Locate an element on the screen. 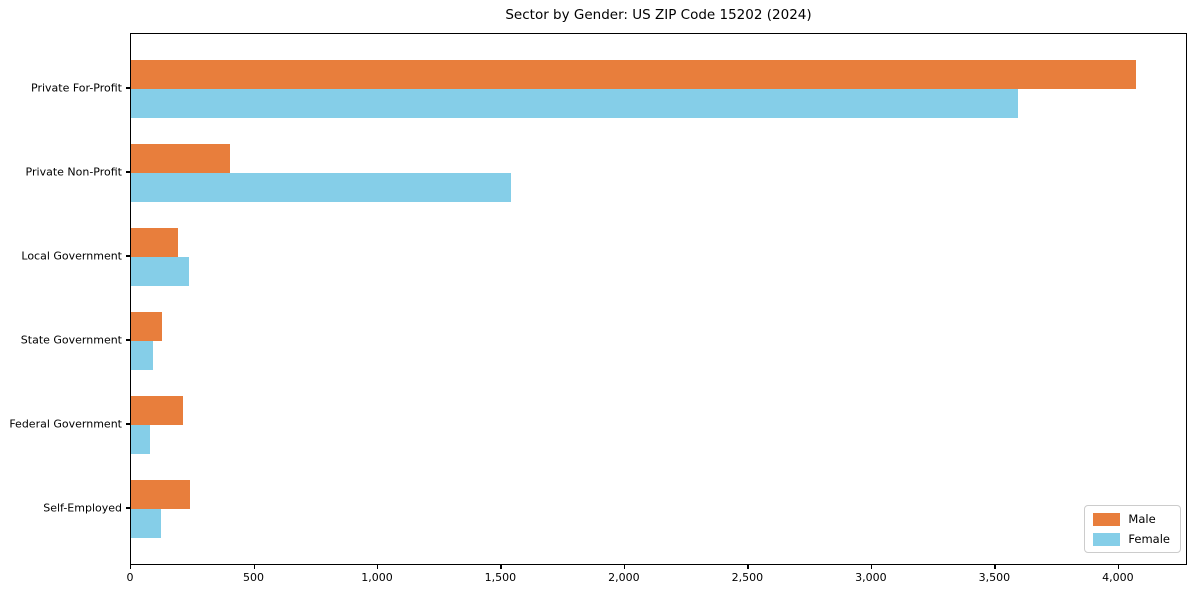 The width and height of the screenshot is (1200, 600). ytick-label-self-employed: Self-Employed is located at coordinates (82, 508).